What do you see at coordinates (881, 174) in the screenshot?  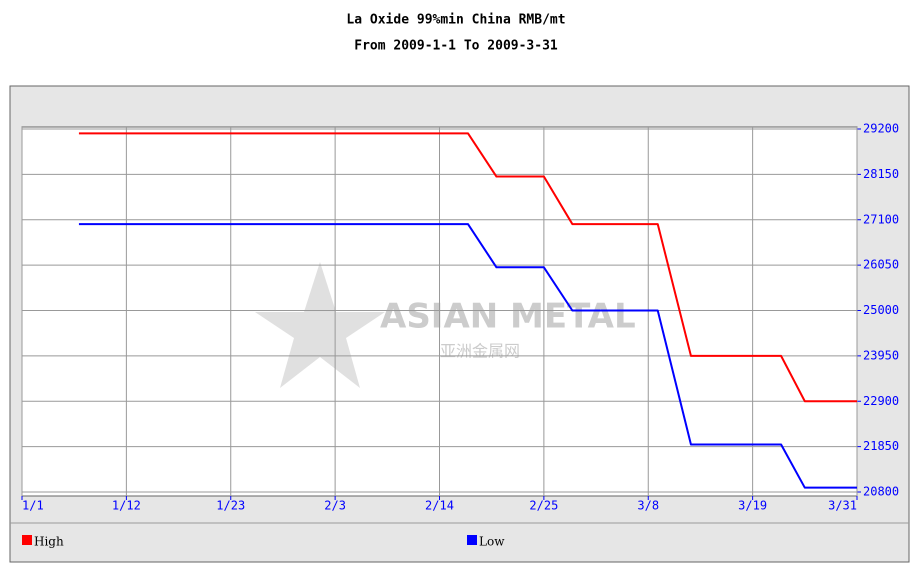 I see `y-tick-label: 28150` at bounding box center [881, 174].